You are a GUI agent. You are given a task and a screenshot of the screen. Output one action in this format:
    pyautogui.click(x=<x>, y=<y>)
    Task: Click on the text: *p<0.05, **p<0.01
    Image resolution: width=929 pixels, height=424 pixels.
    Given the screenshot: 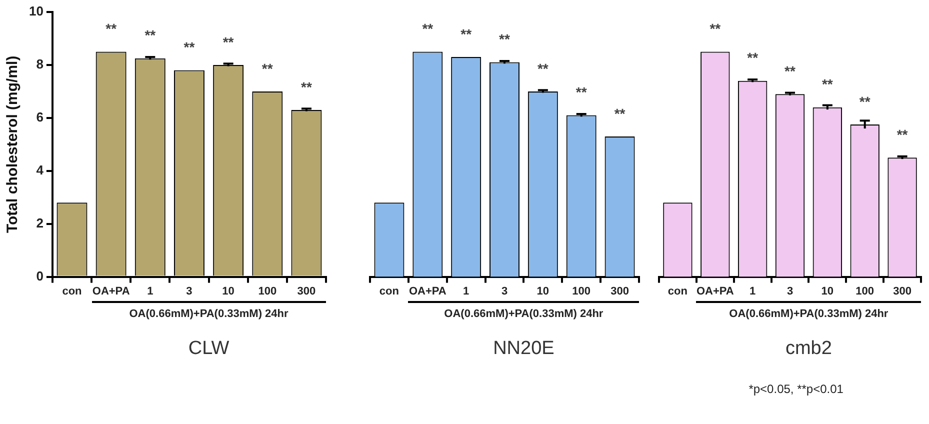 What is the action you would take?
    pyautogui.click(x=796, y=389)
    